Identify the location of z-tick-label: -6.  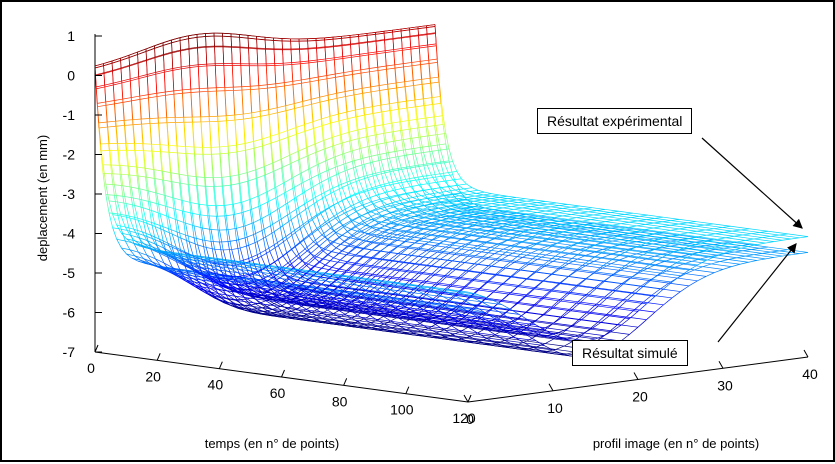
(69, 313).